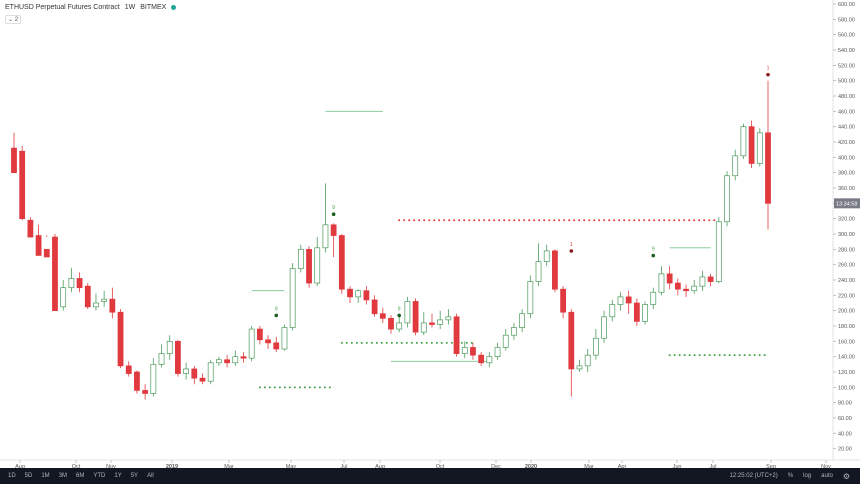 The height and width of the screenshot is (484, 860). I want to click on price-tick-label: 80.00, so click(845, 404).